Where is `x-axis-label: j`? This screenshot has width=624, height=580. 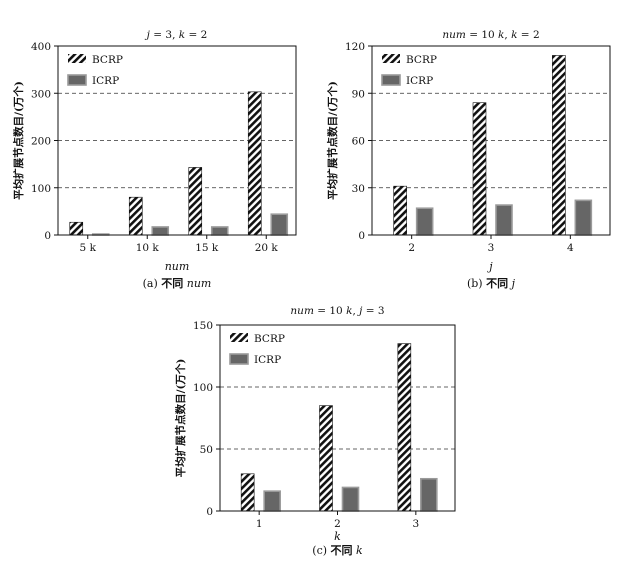 x-axis-label: j is located at coordinates (489, 266).